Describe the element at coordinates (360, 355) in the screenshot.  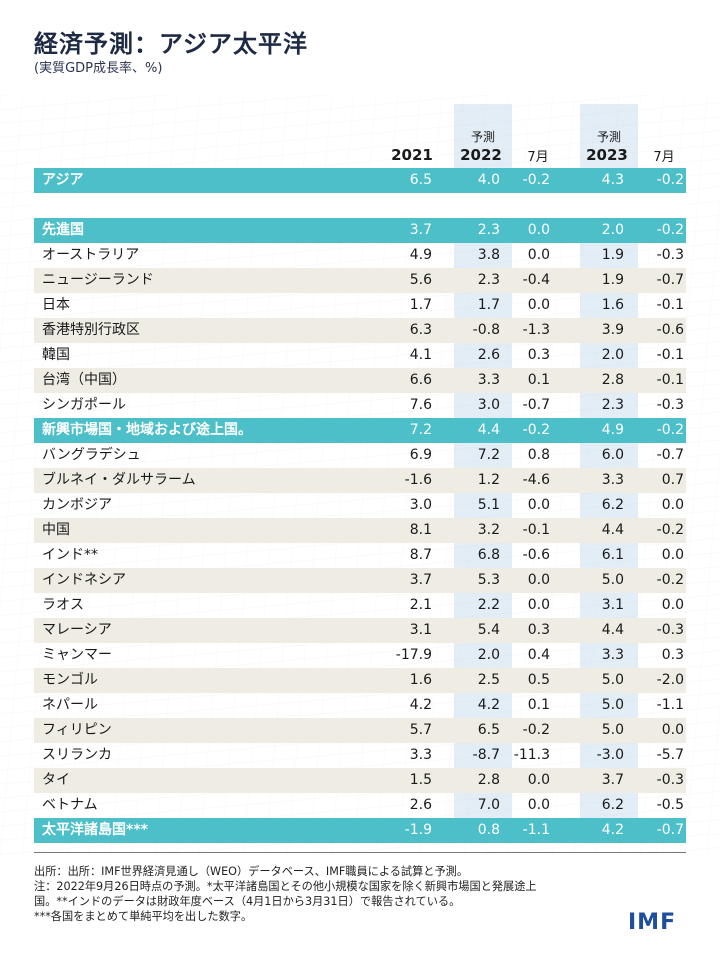
I see `table-row: 韓国 4.1 2.6 0.3 2.0 -0.1` at that location.